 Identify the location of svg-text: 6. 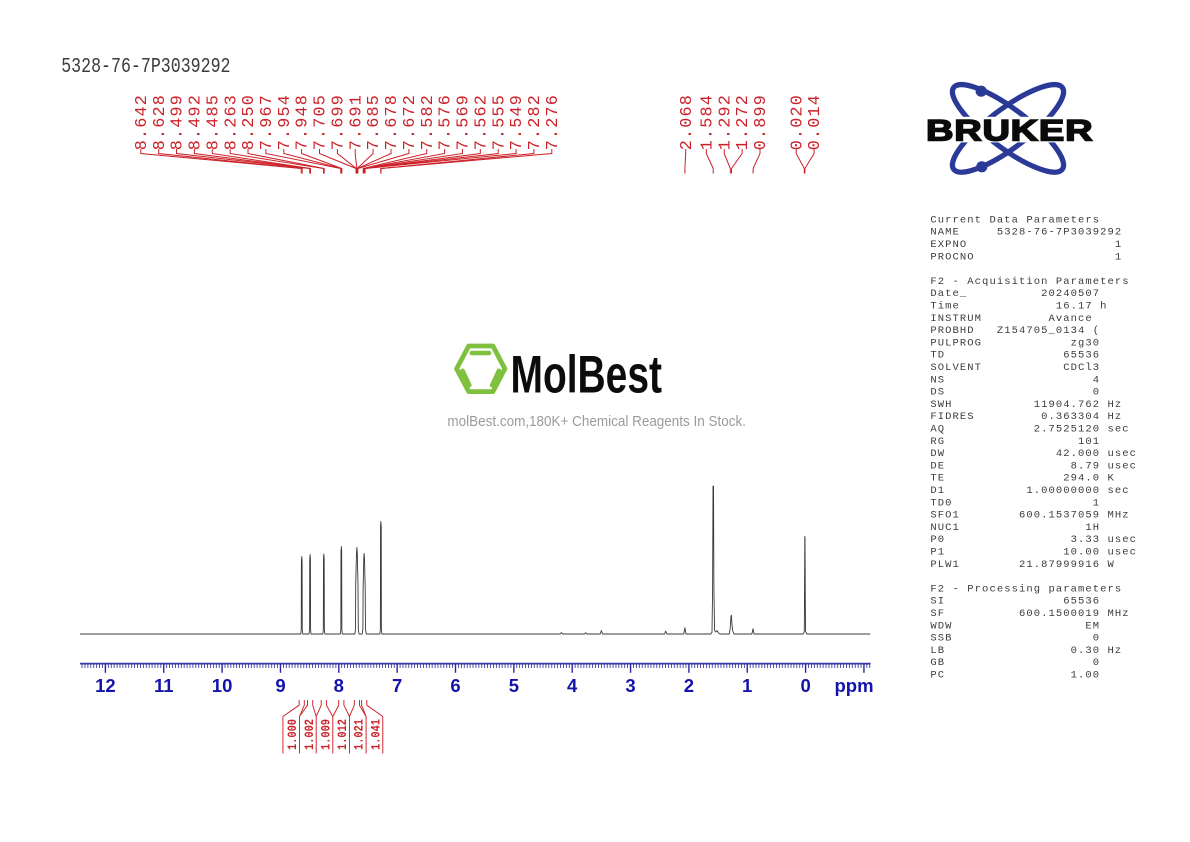
(455, 685).